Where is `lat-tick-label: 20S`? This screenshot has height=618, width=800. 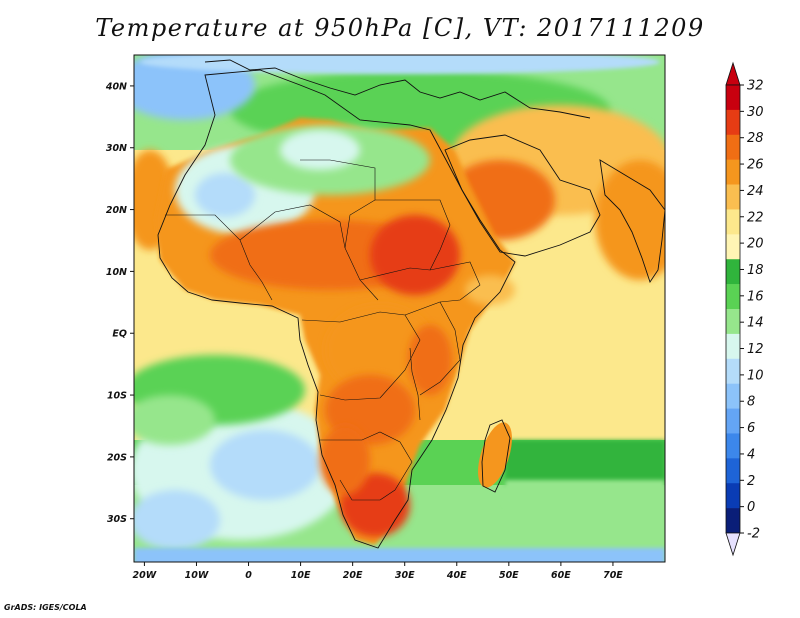 lat-tick-label: 20S is located at coordinates (117, 457).